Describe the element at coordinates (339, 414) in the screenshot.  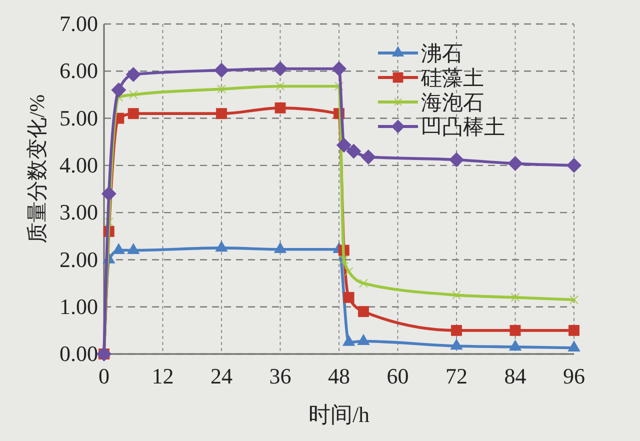
I see `x-axis-title: 时间/h` at that location.